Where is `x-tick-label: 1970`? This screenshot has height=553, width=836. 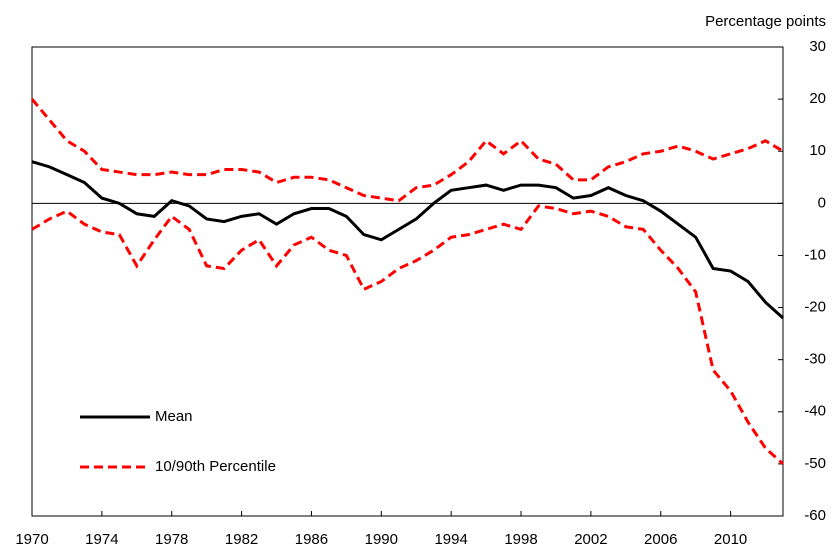
x-tick-label: 1970 is located at coordinates (31, 539).